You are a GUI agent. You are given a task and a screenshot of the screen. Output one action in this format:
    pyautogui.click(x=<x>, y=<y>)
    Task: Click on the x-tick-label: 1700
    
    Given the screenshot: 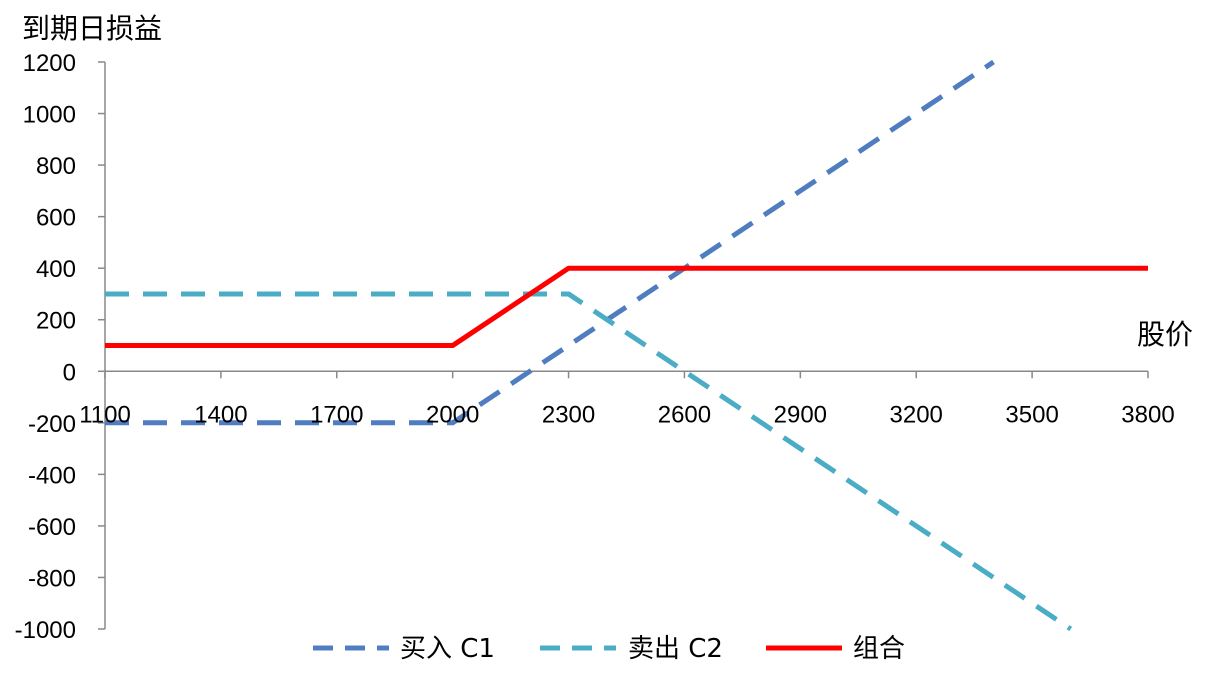 What is the action you would take?
    pyautogui.click(x=336, y=414)
    